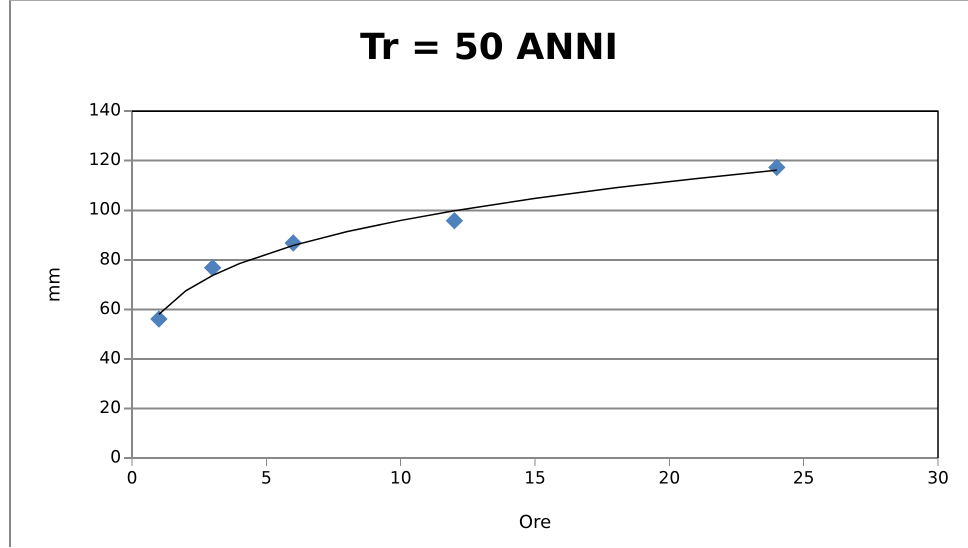 This screenshot has width=968, height=548. Describe the element at coordinates (401, 478) in the screenshot. I see `x-tick-label: 10` at that location.